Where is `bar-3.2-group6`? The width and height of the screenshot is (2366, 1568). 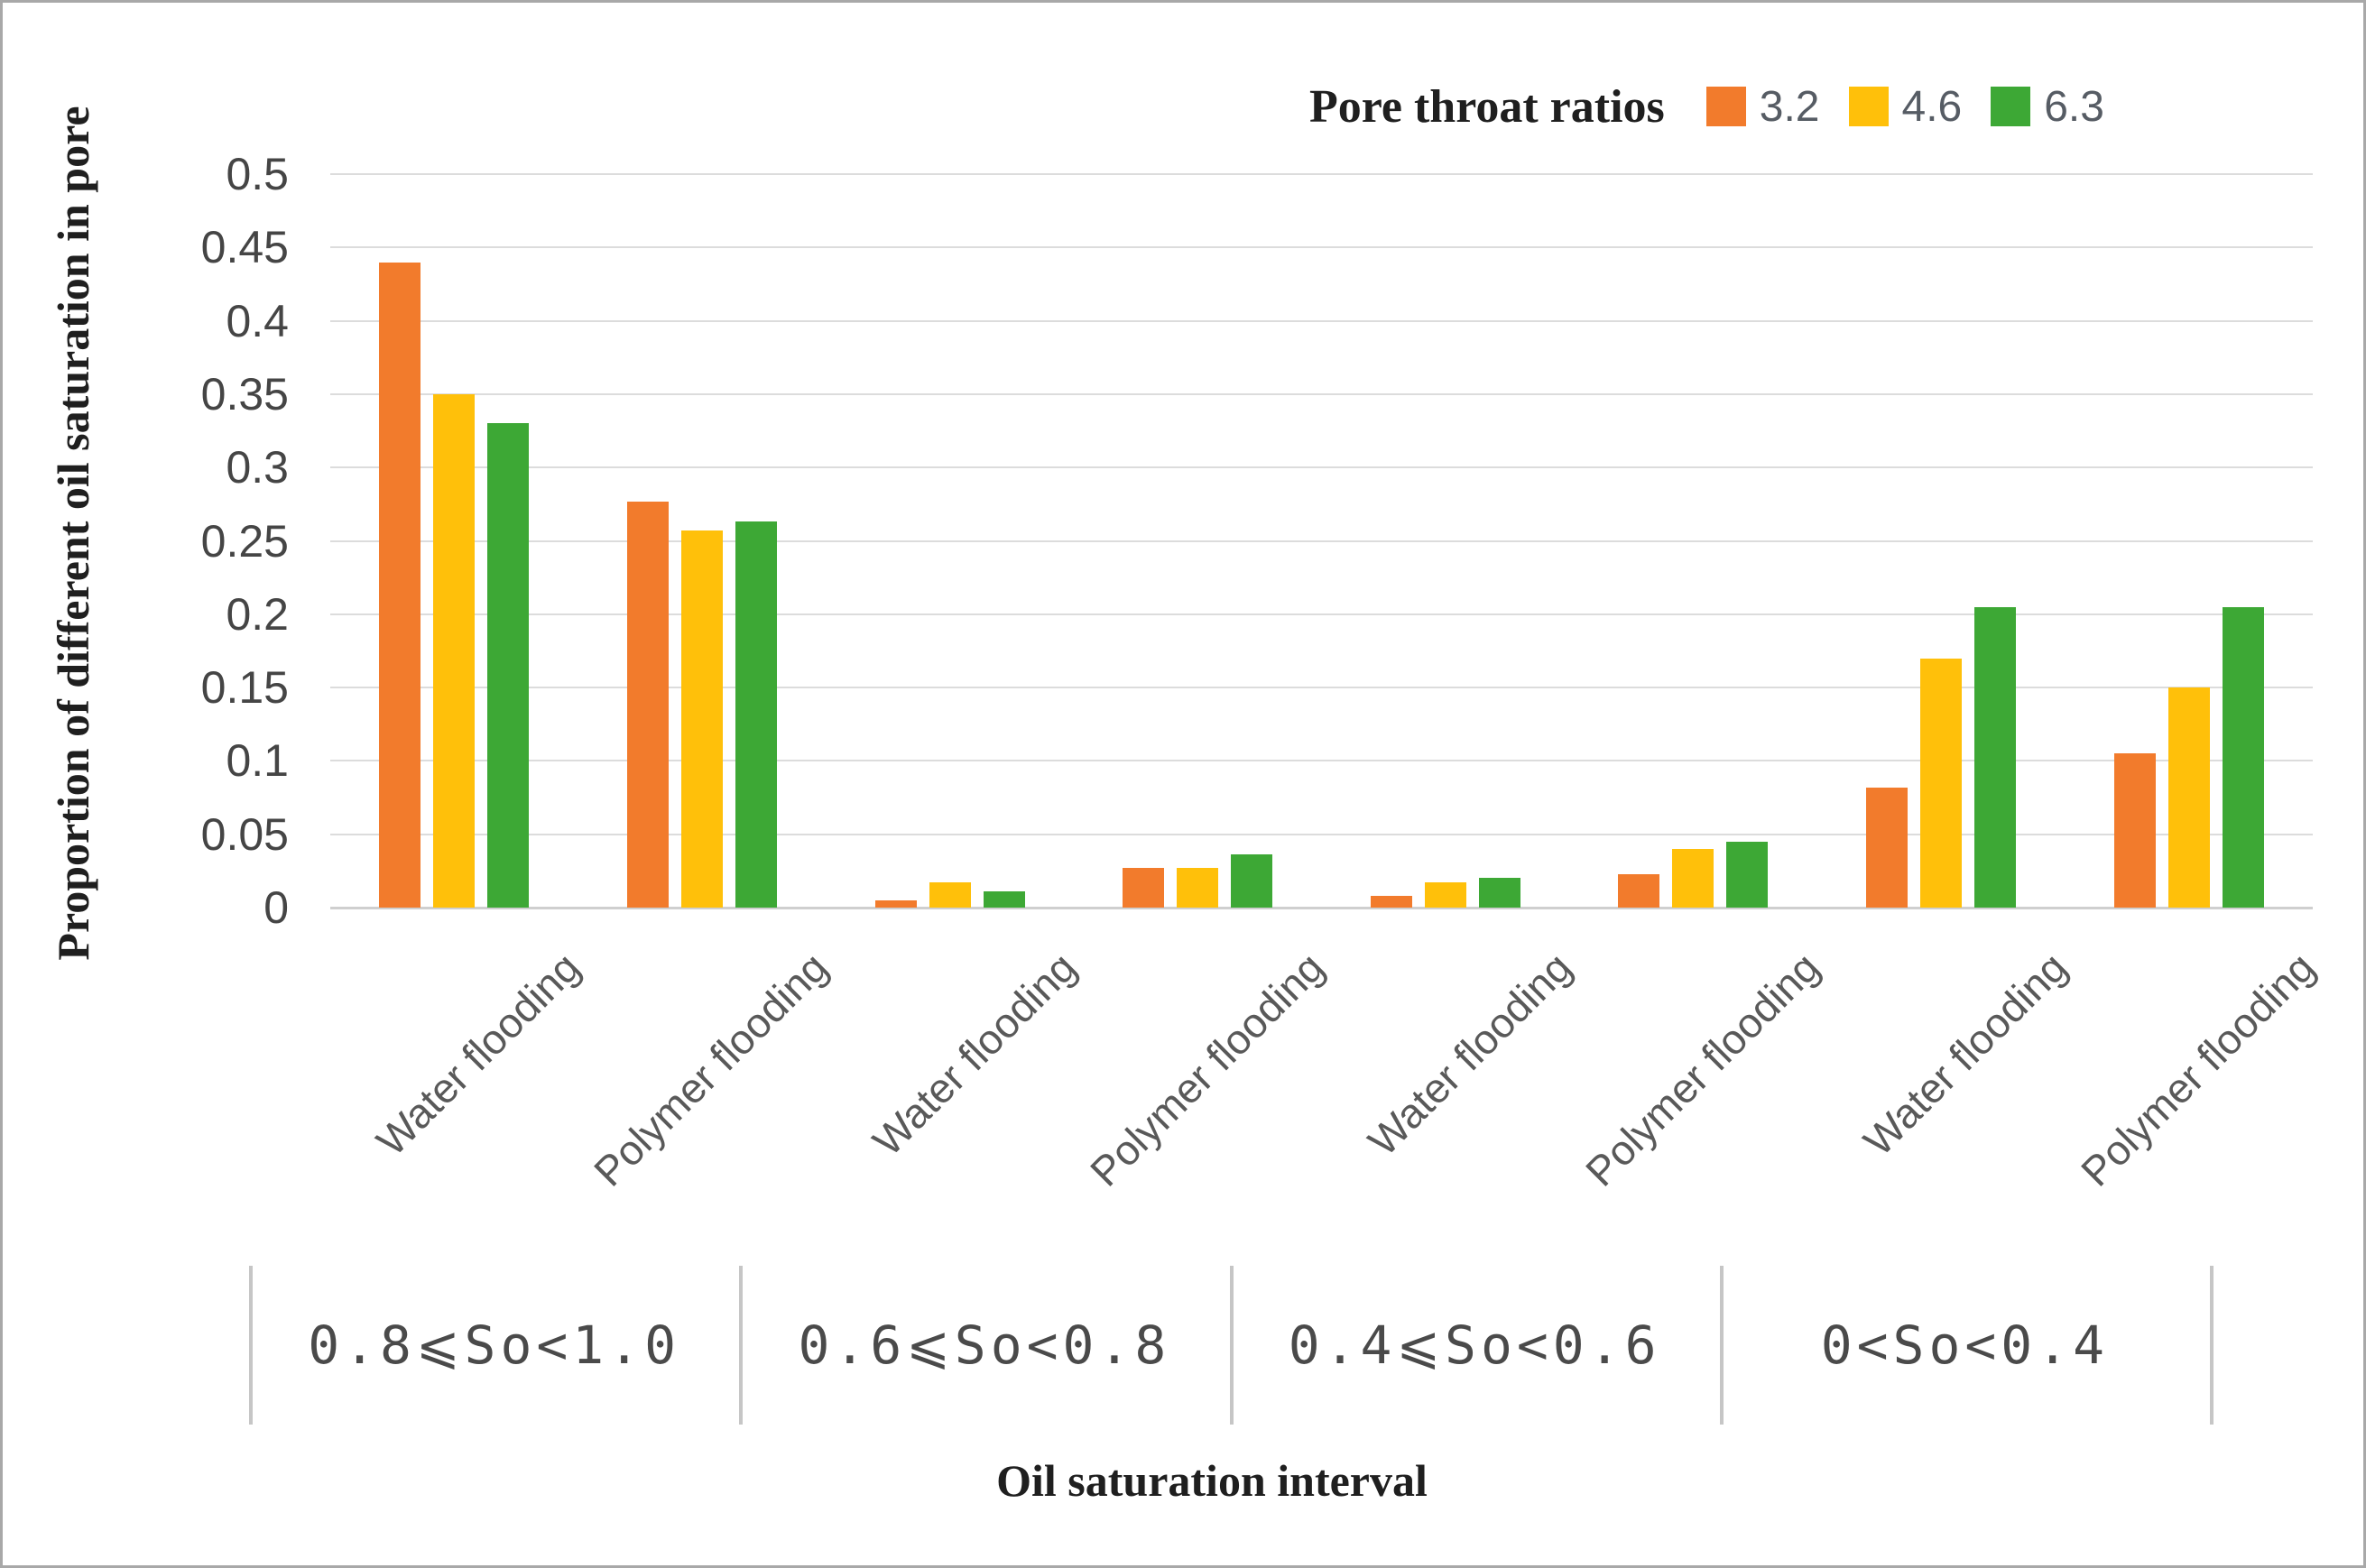
bar-3.2-group6 is located at coordinates (1639, 891).